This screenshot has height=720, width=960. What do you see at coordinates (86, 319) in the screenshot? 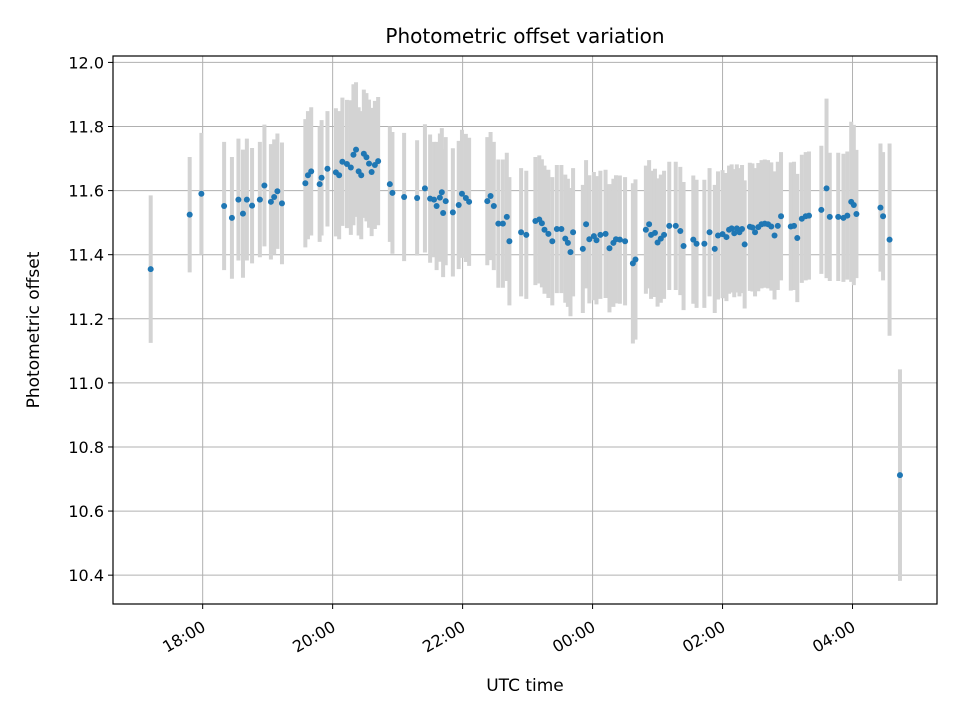
I see `y-tick-label: 11.2` at bounding box center [86, 319].